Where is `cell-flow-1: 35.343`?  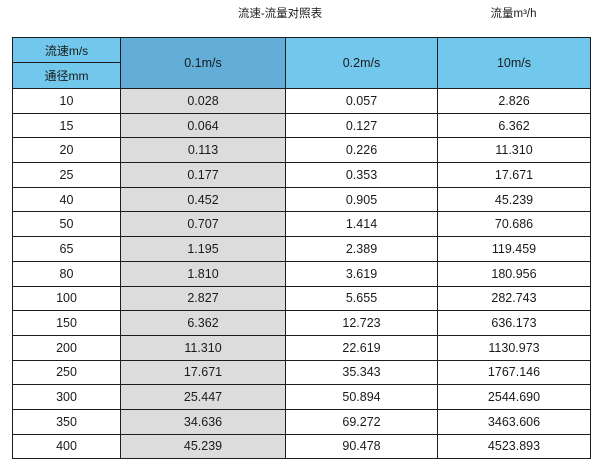
cell-flow-1: 35.343 is located at coordinates (361, 372).